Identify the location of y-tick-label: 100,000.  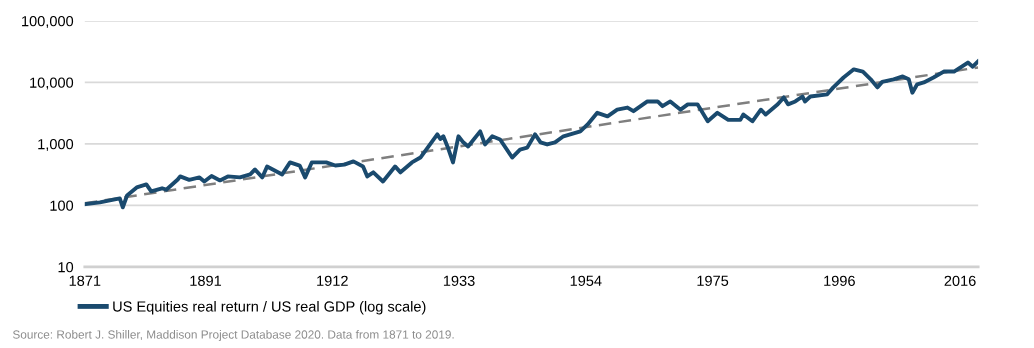
(48, 22).